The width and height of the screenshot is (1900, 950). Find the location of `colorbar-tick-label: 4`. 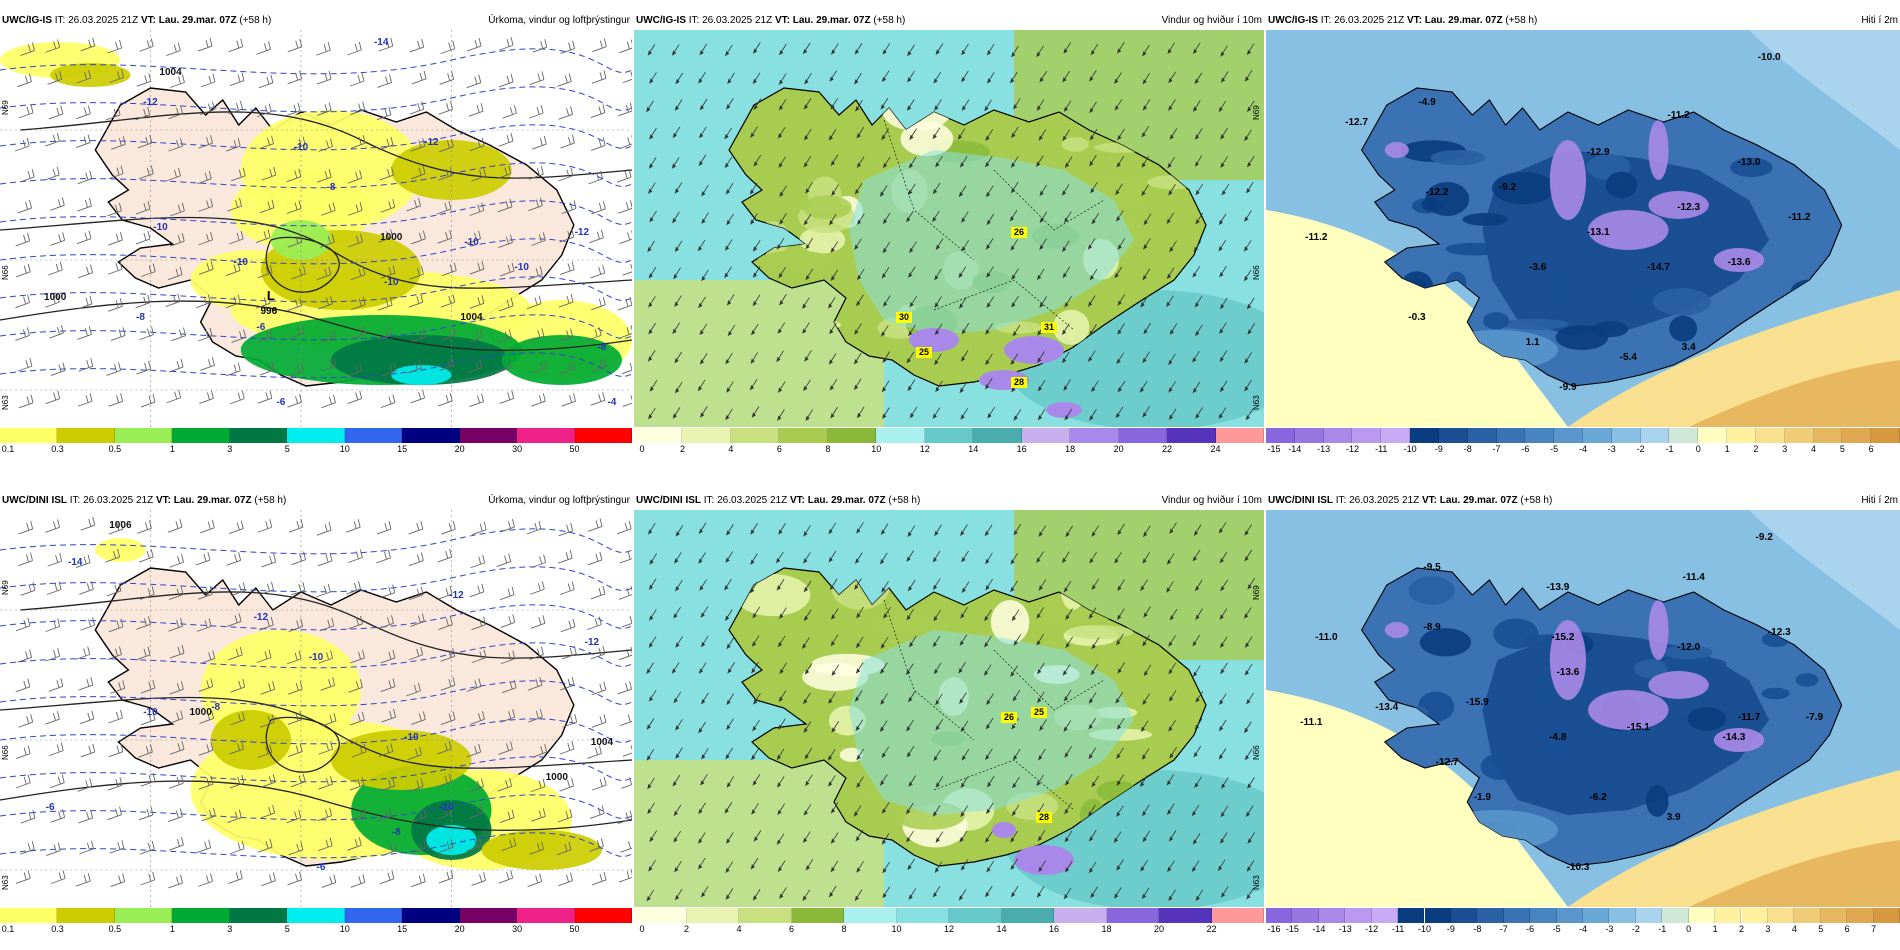

colorbar-tick-label: 4 is located at coordinates (1814, 449).